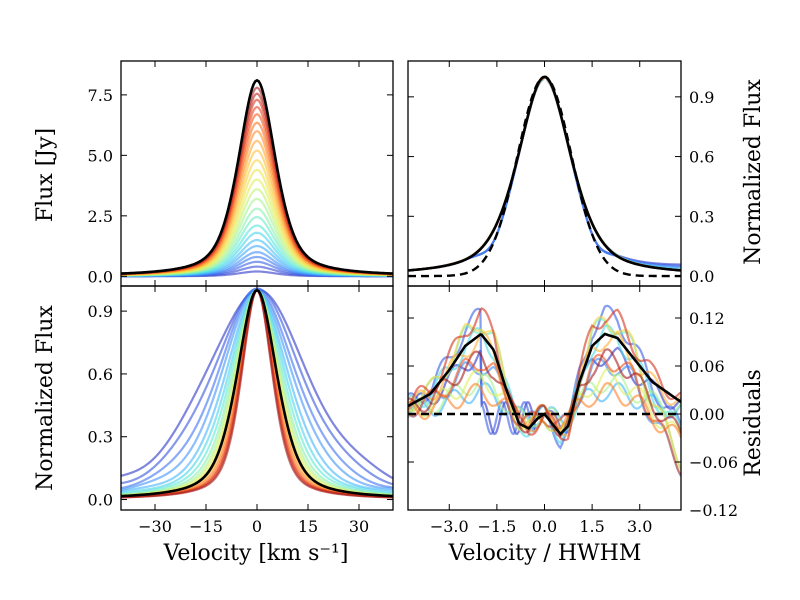 The height and width of the screenshot is (600, 800). What do you see at coordinates (206, 526) in the screenshot?
I see `bl-xtick-label: −15` at bounding box center [206, 526].